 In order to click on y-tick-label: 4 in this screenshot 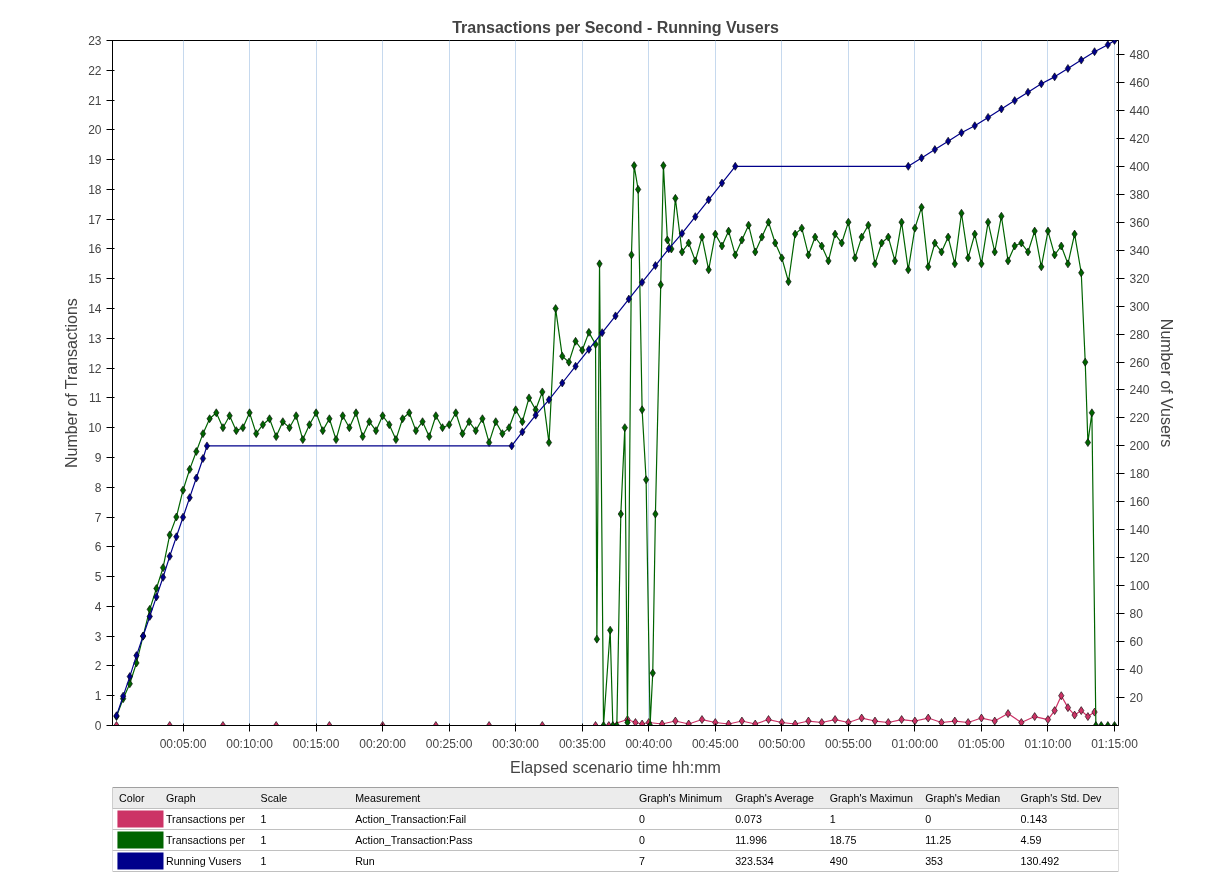, I will do `click(98, 606)`.